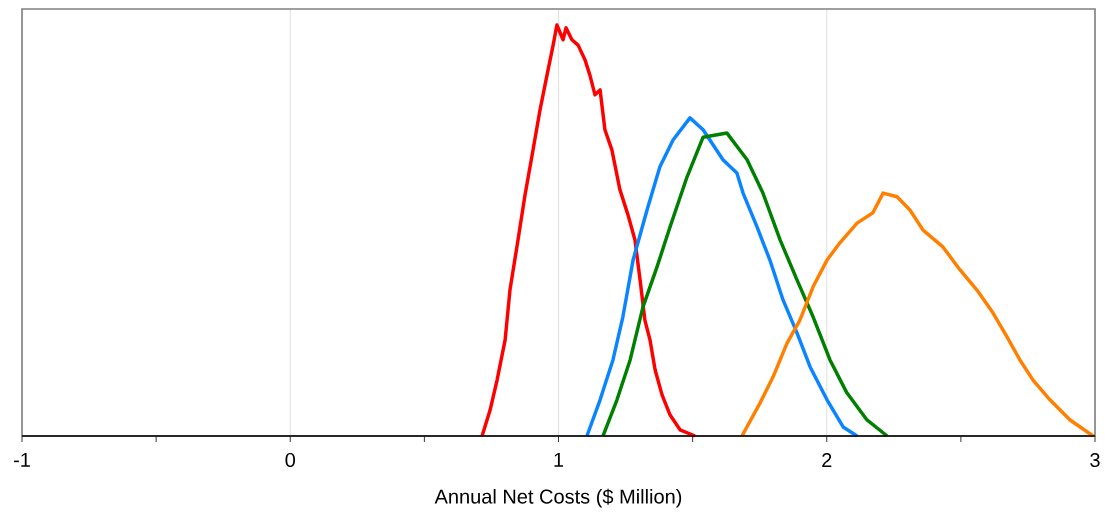 The width and height of the screenshot is (1112, 527). Describe the element at coordinates (558, 498) in the screenshot. I see `x-axis-title: Annual Net Costs ($ Million)` at that location.